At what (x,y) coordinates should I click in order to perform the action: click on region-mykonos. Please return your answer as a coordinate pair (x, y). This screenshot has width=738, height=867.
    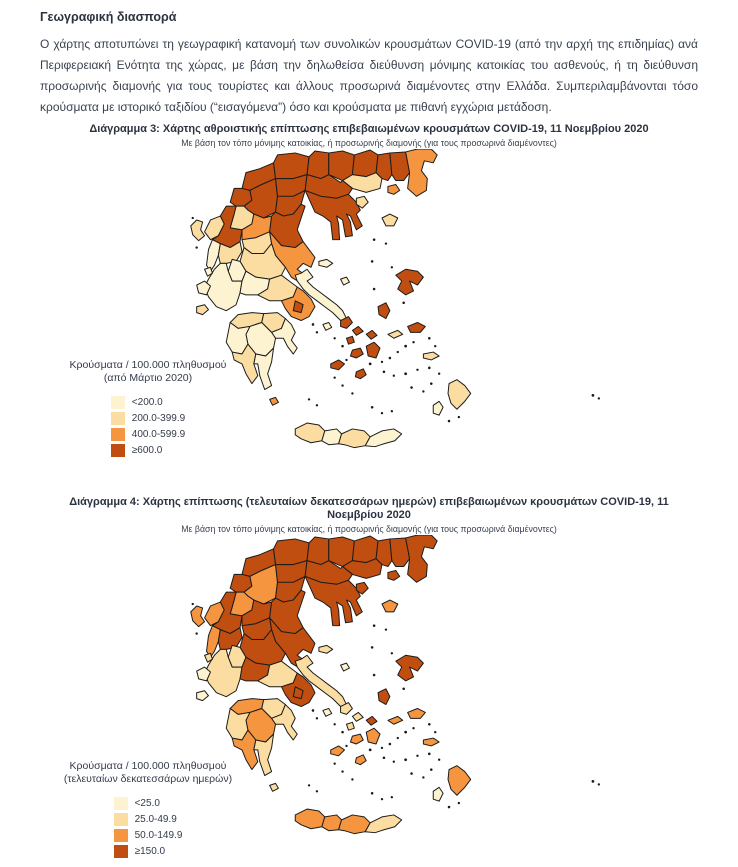
    Looking at the image, I should click on (371, 334).